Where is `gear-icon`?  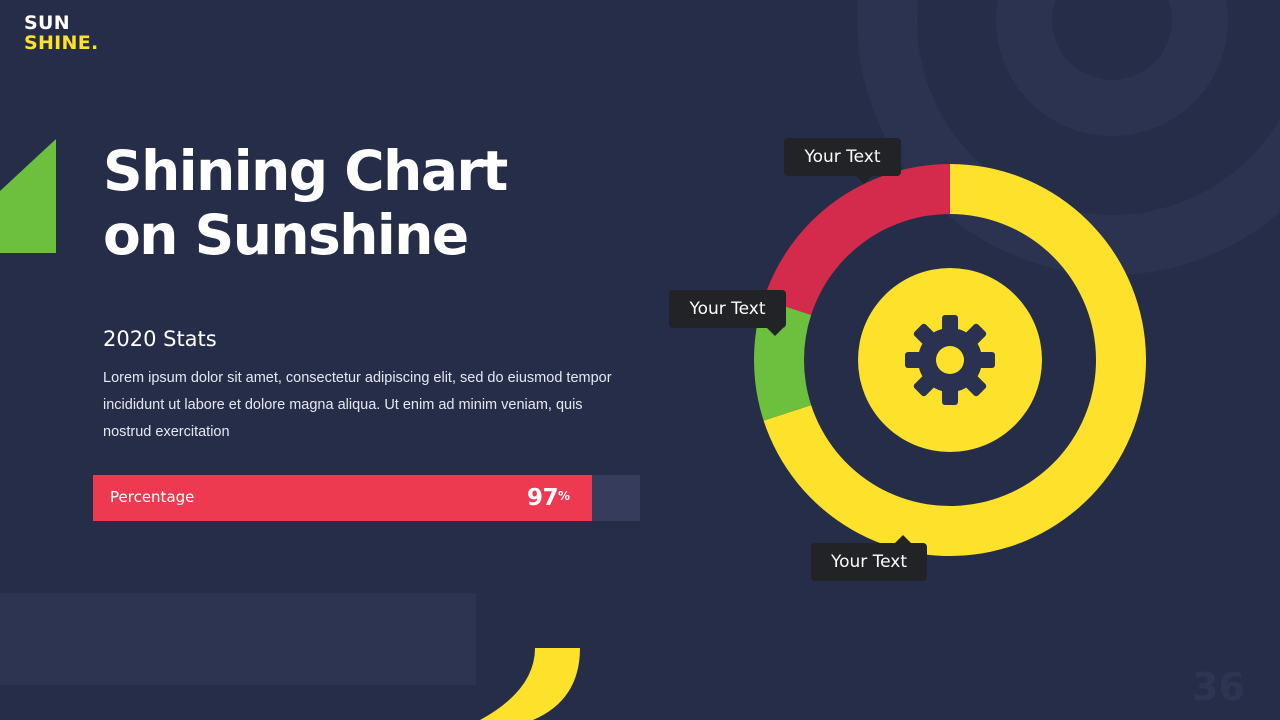
gear-icon is located at coordinates (950, 360).